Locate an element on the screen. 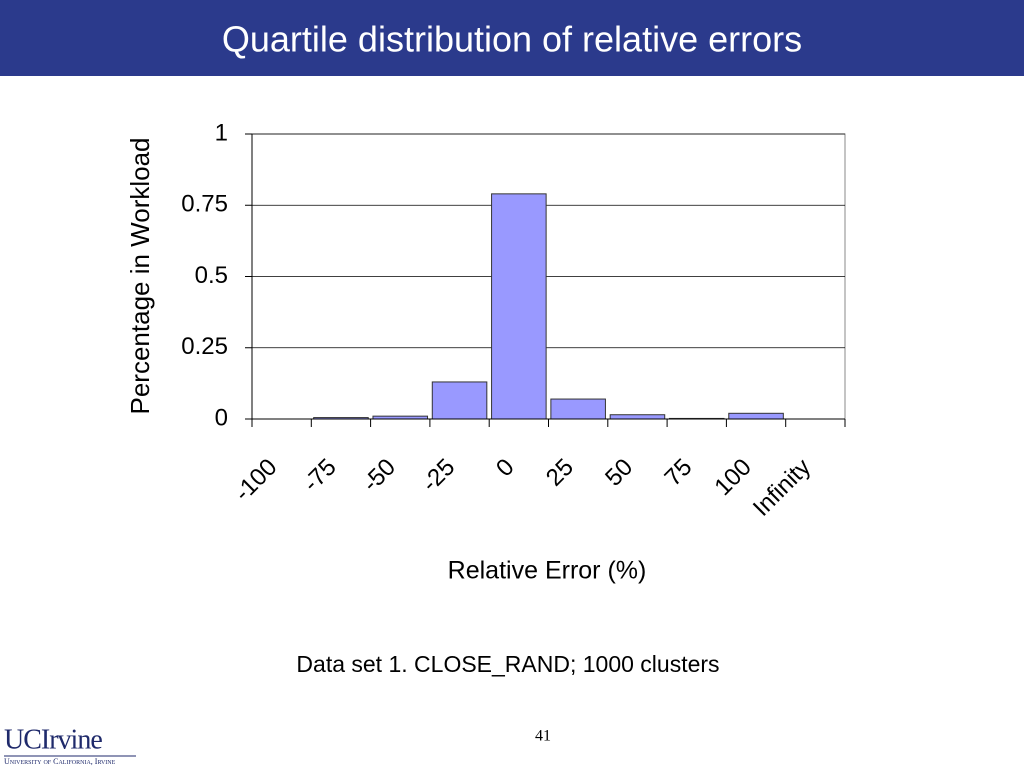  y-tick-label: 0.5 is located at coordinates (211, 275).